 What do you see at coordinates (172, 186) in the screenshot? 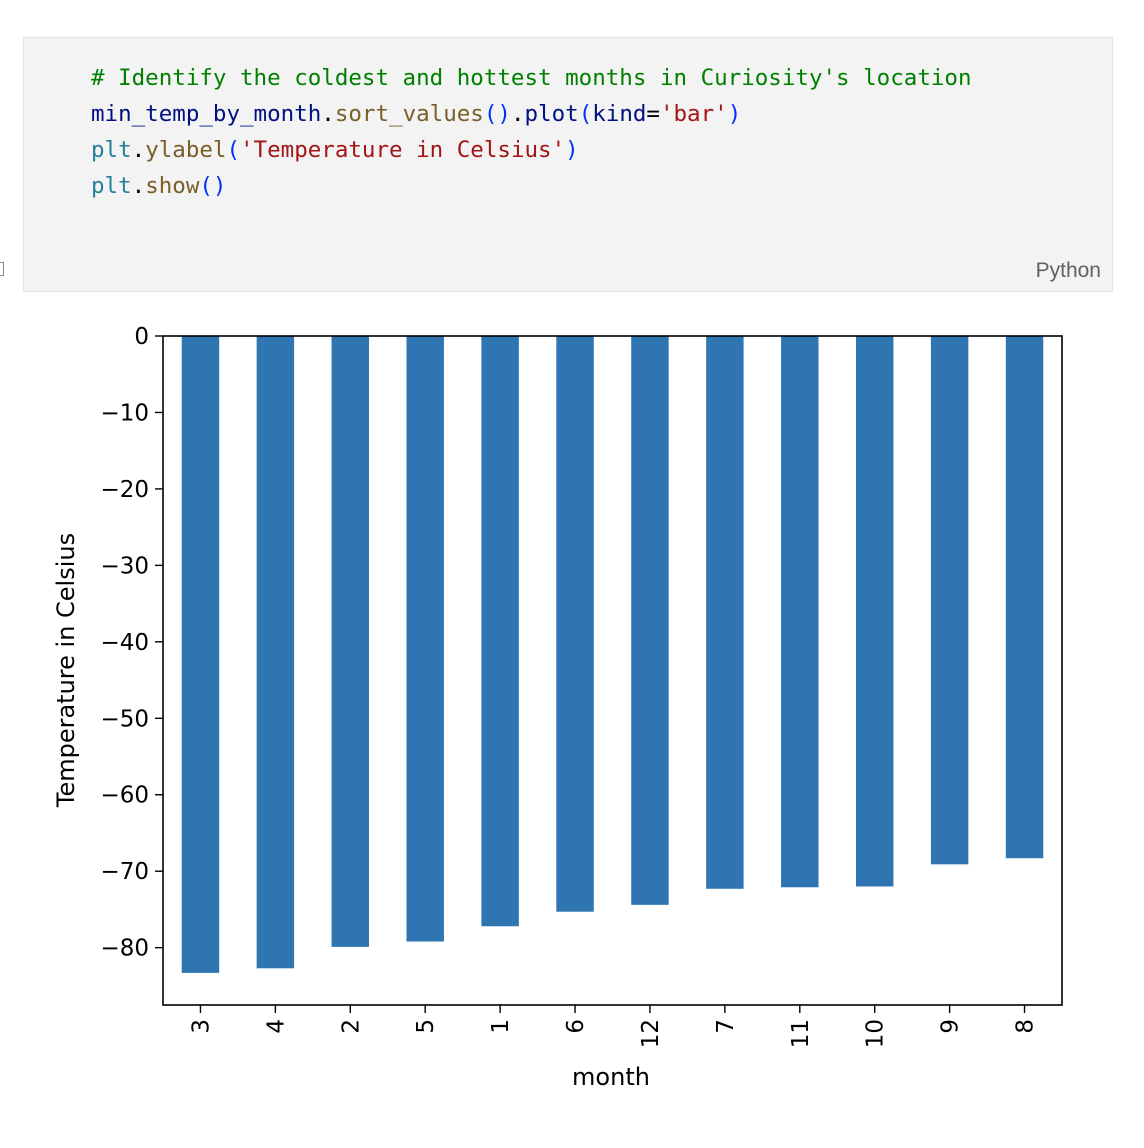
I see `code-token: show` at bounding box center [172, 186].